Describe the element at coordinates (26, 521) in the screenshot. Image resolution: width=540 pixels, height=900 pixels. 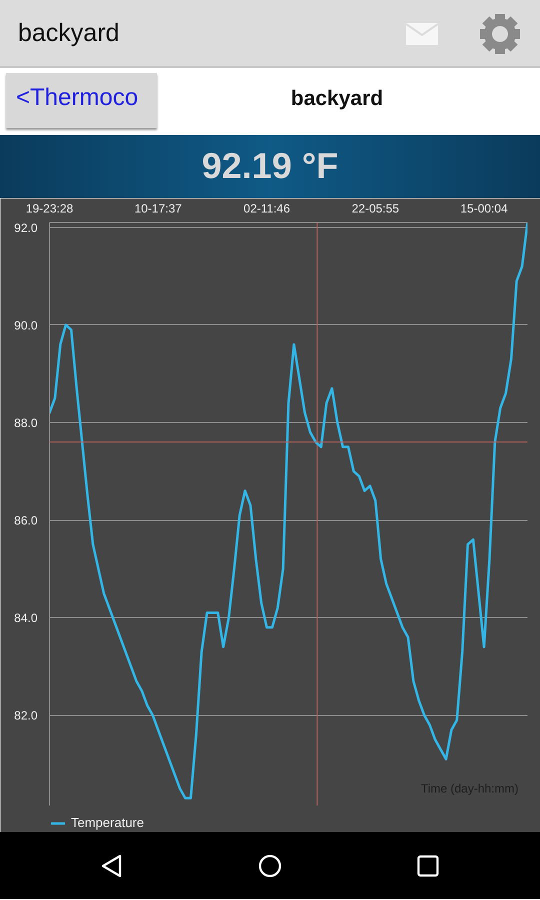
I see `y-tick-label: 86.0` at that location.